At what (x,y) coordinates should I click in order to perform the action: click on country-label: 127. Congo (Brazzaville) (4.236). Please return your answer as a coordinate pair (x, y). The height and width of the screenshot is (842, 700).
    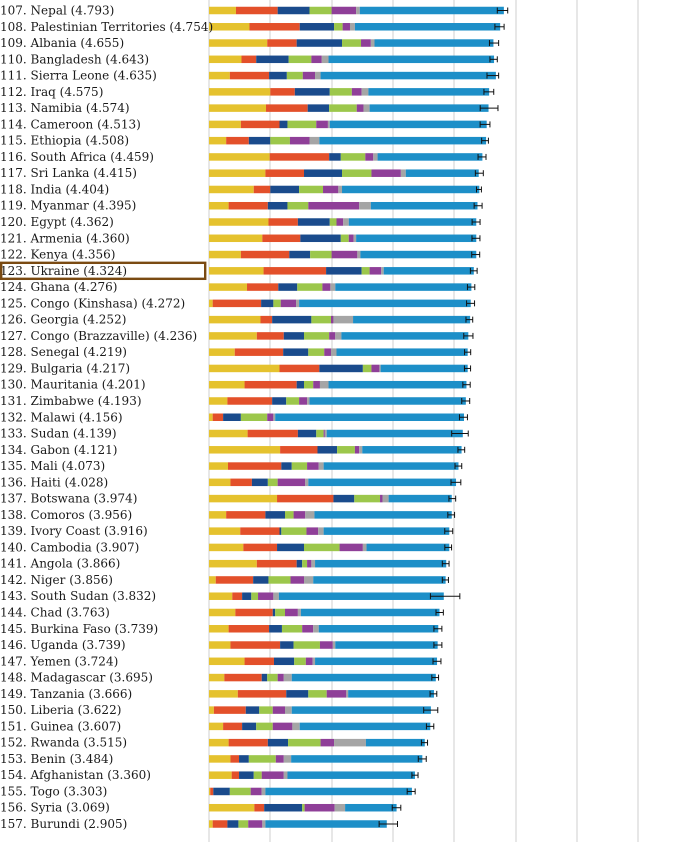
    Looking at the image, I should click on (98, 336).